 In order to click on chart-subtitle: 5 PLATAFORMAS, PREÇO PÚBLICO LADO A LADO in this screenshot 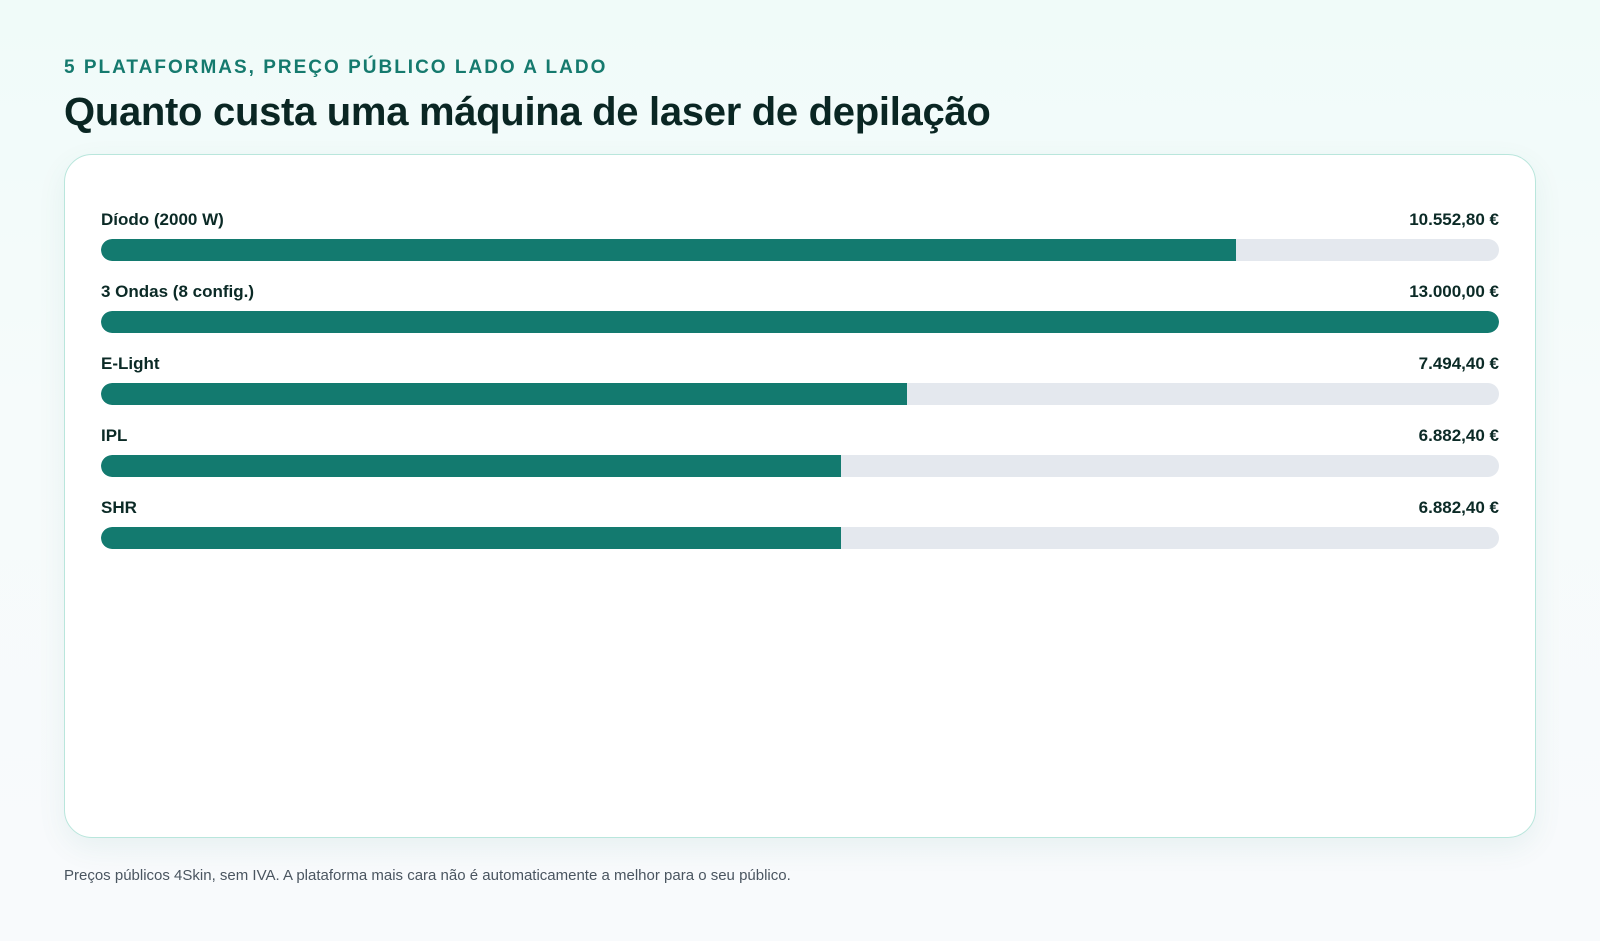, I will do `click(336, 67)`.